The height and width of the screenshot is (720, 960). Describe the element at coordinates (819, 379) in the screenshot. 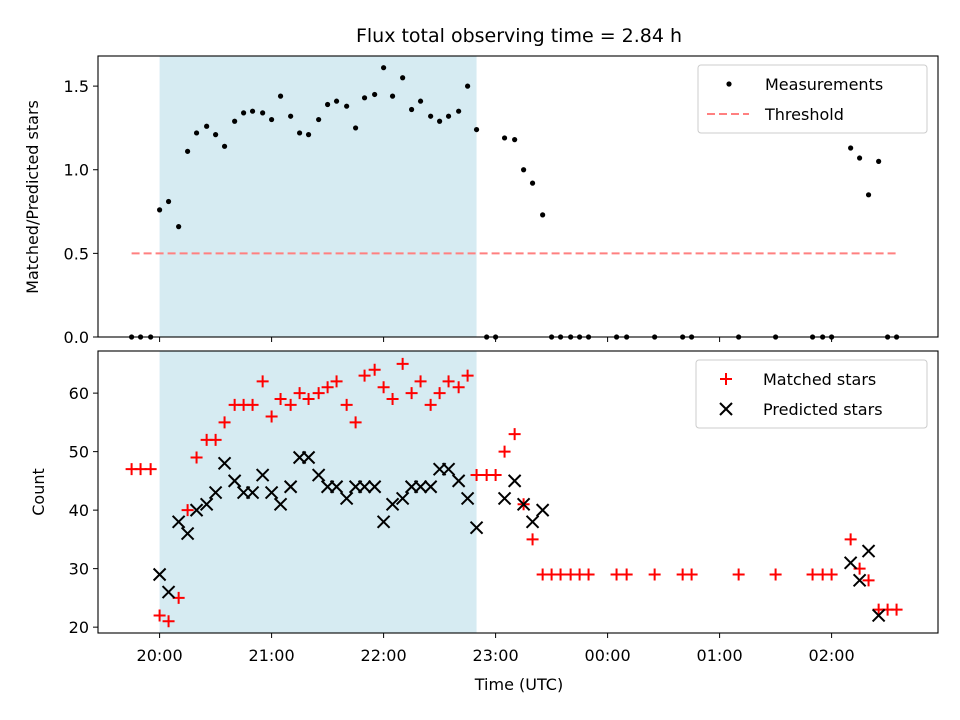

I see `legend-matched-label: Matched stars` at that location.